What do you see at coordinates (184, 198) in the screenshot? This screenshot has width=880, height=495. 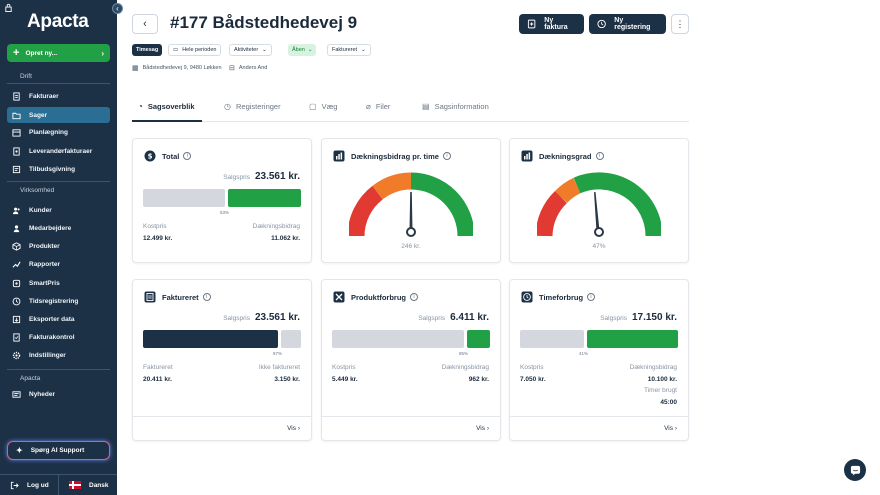 I see `bar-segment-cost` at bounding box center [184, 198].